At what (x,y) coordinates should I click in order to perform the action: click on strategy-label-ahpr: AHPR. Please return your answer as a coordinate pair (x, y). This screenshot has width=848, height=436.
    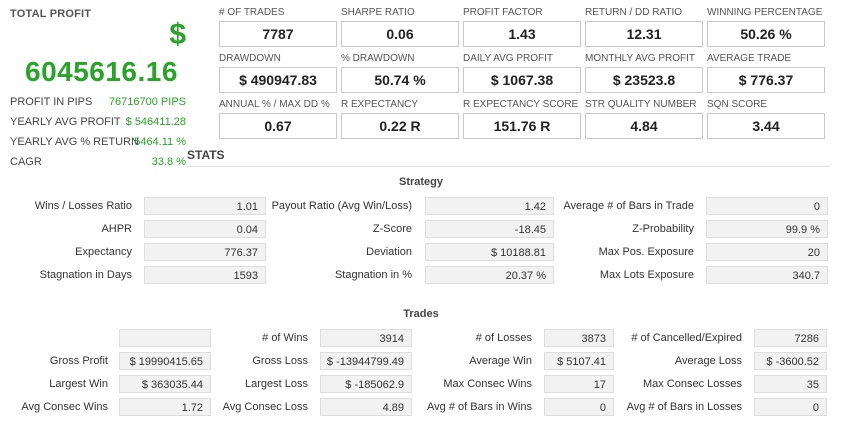
    Looking at the image, I should click on (116, 229).